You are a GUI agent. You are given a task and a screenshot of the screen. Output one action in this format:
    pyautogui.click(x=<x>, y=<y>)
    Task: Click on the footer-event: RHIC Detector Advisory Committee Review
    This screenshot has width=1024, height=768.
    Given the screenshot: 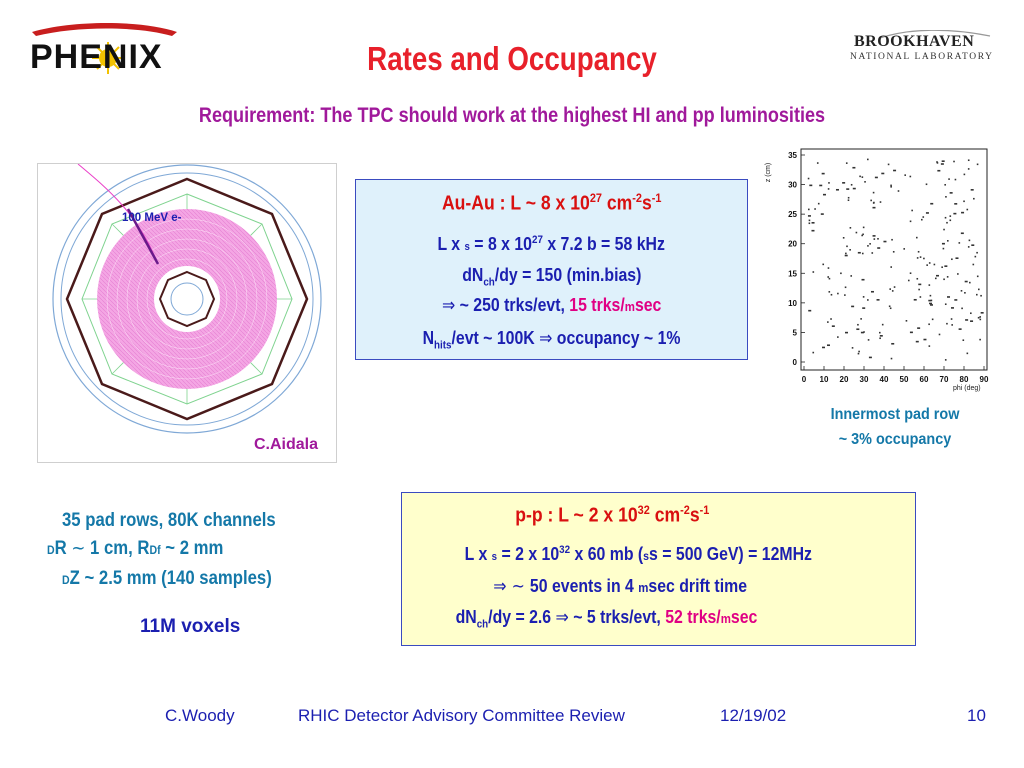 What is the action you would take?
    pyautogui.click(x=461, y=715)
    